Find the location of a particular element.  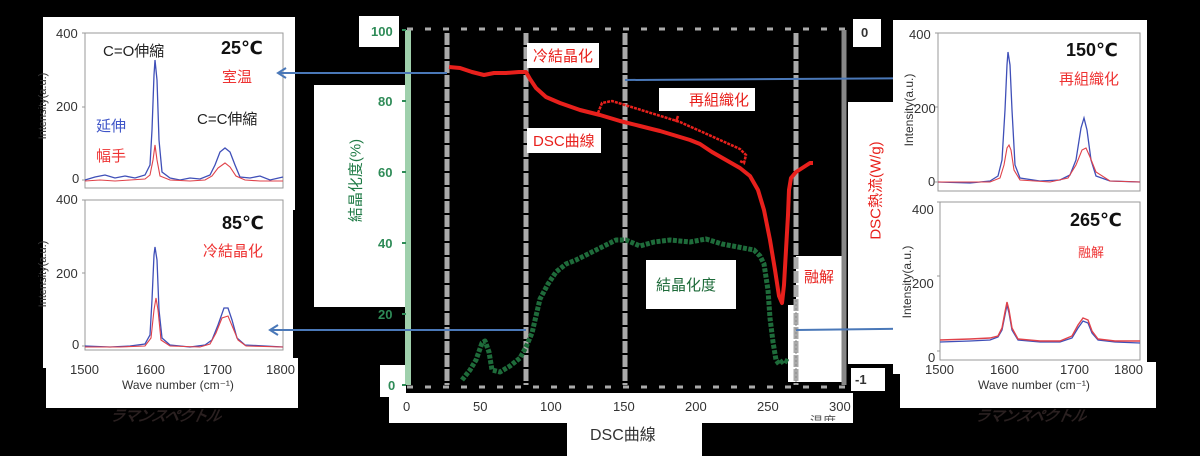

x-tick-250: 250 is located at coordinates (768, 406).